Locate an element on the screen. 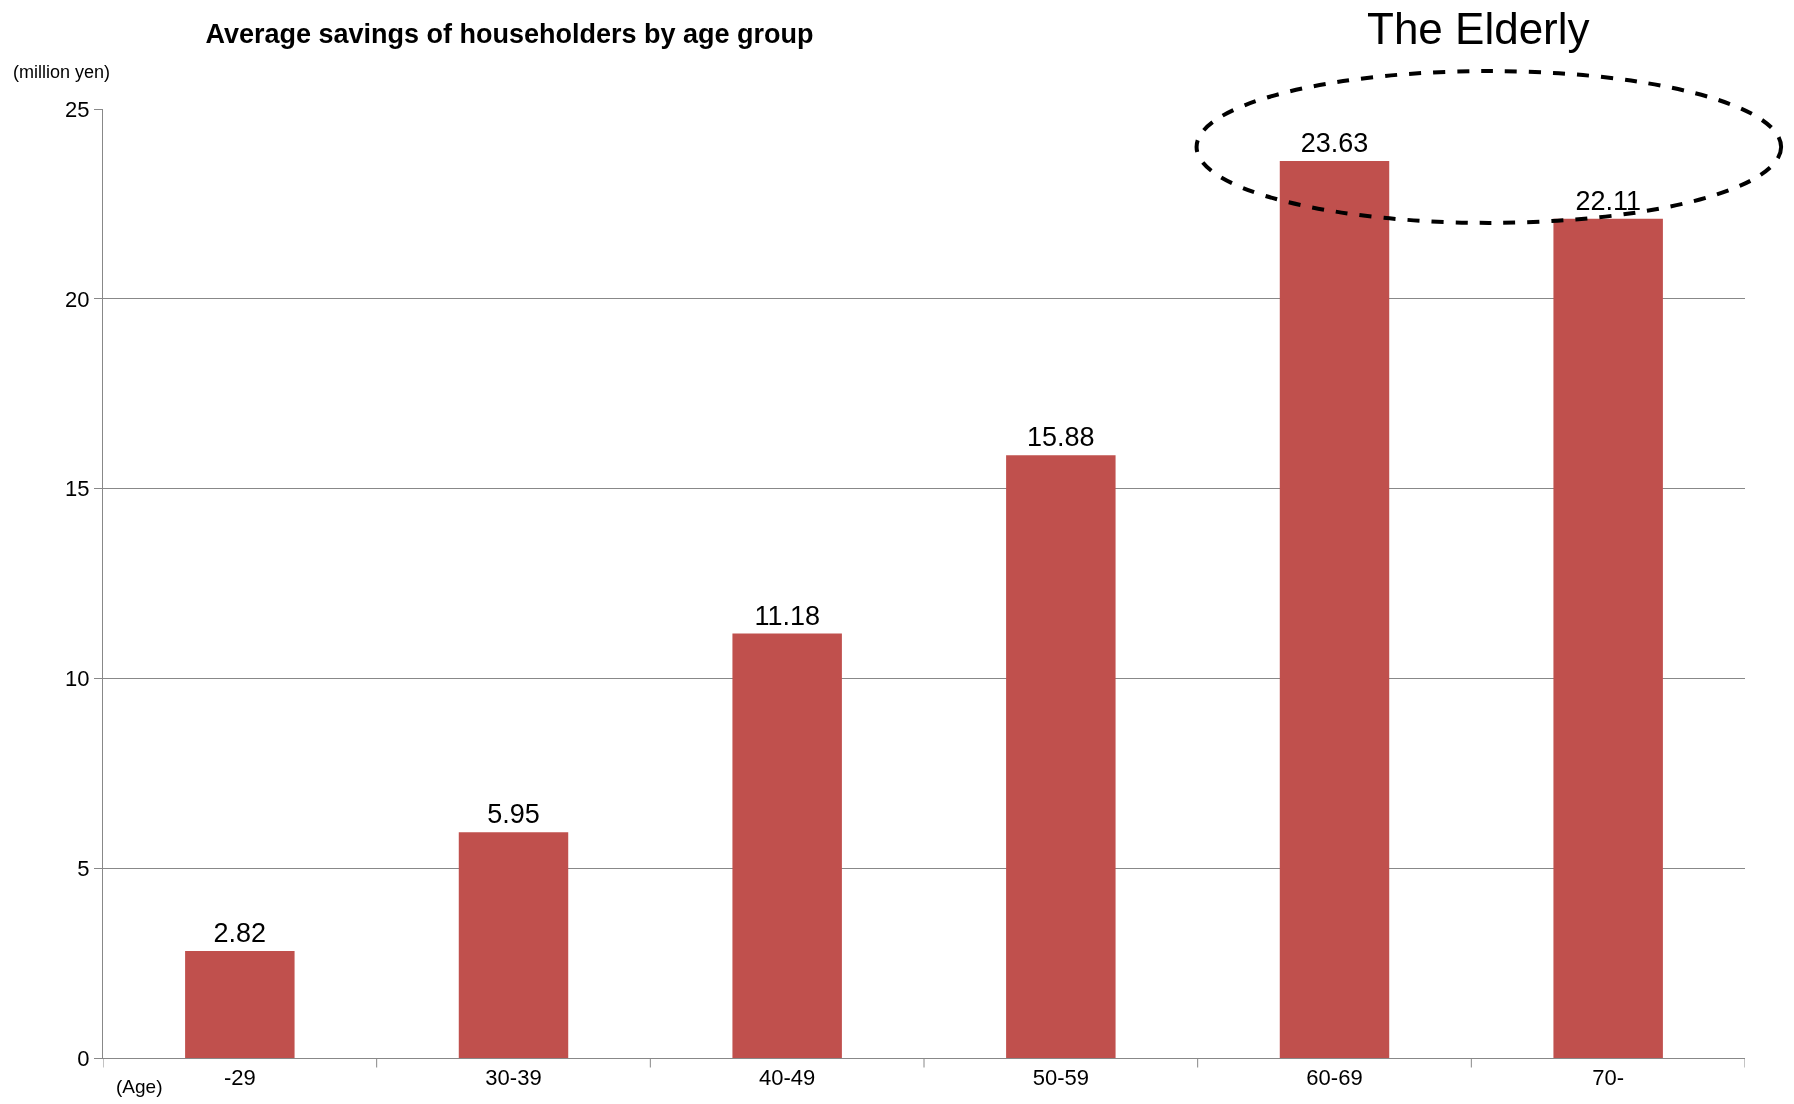 The image size is (1794, 1104). data-label: 23.63 is located at coordinates (1334, 143).